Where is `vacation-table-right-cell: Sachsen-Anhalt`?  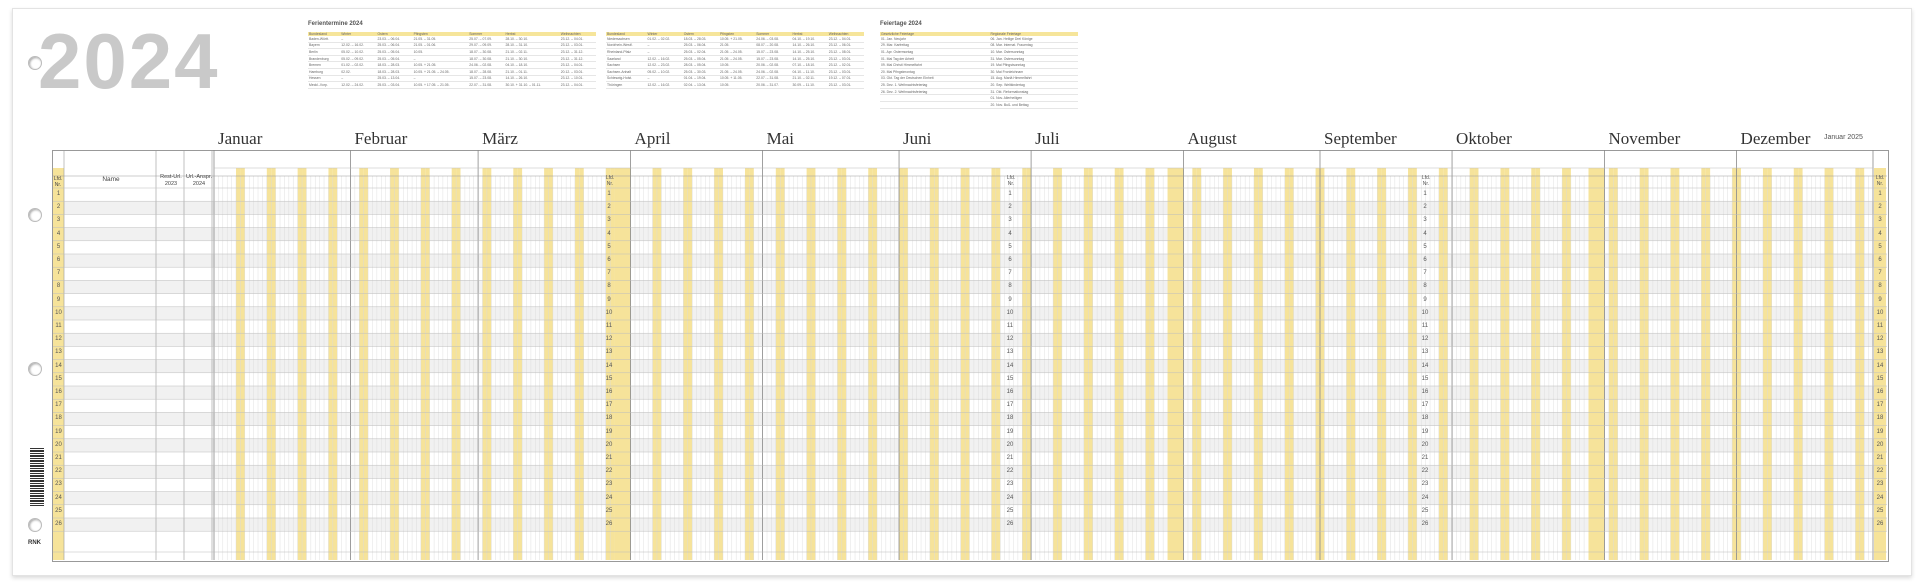 vacation-table-right-cell: Sachsen-Anhalt is located at coordinates (626, 72).